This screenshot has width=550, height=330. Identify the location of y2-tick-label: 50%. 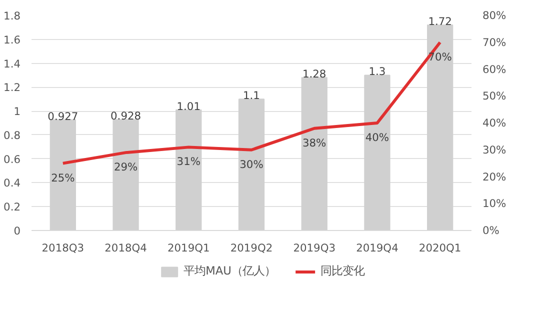
(494, 96).